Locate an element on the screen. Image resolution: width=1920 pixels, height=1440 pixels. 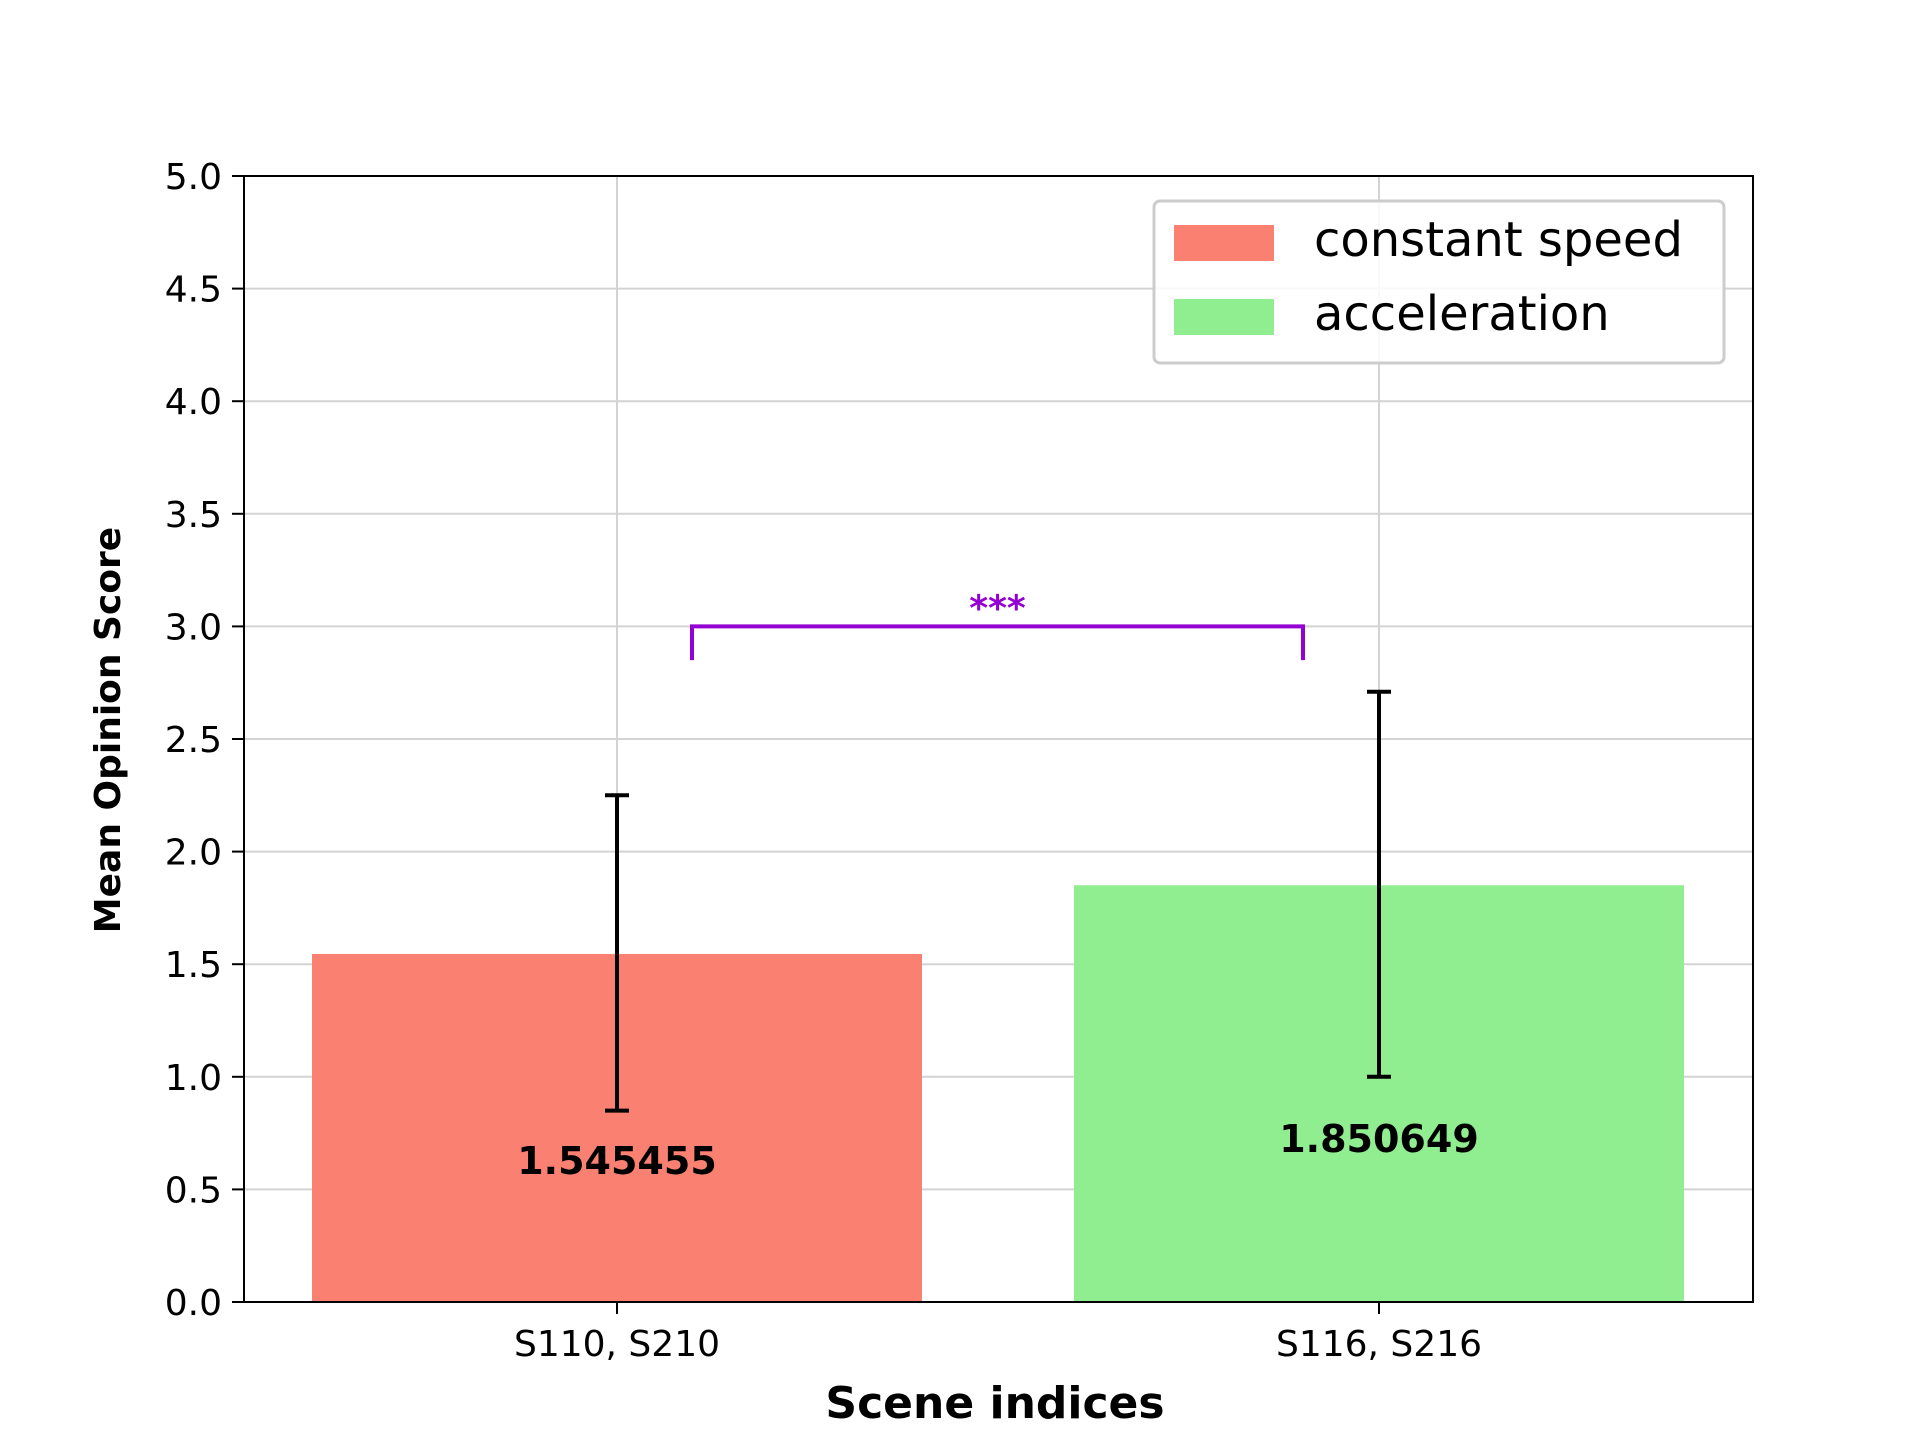
legend: constant speed acceleration is located at coordinates (1439, 282).